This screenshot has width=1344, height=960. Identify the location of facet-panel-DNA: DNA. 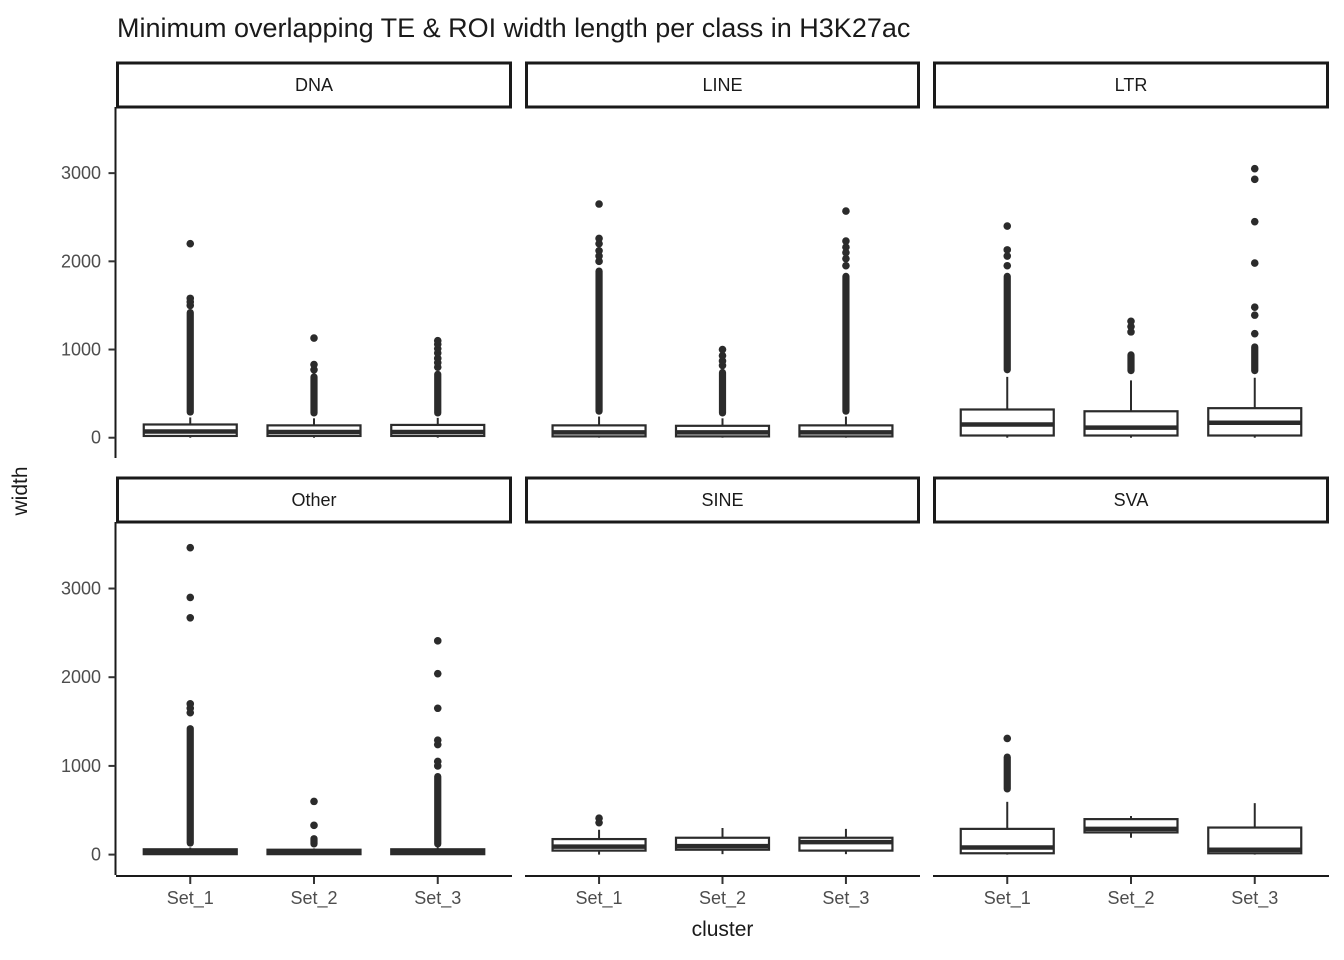
(314, 249).